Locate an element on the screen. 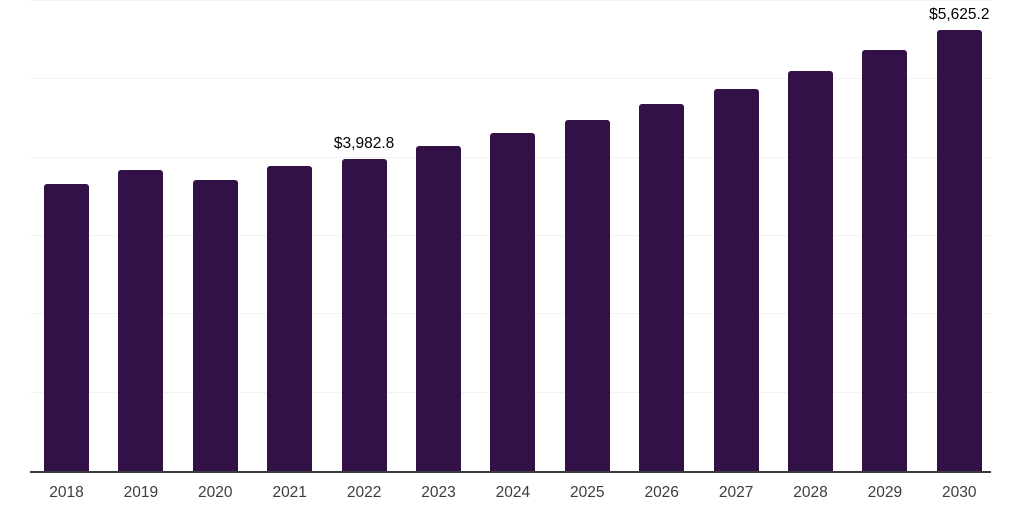 The width and height of the screenshot is (1024, 512). x-tick-2030: 2030 is located at coordinates (959, 492).